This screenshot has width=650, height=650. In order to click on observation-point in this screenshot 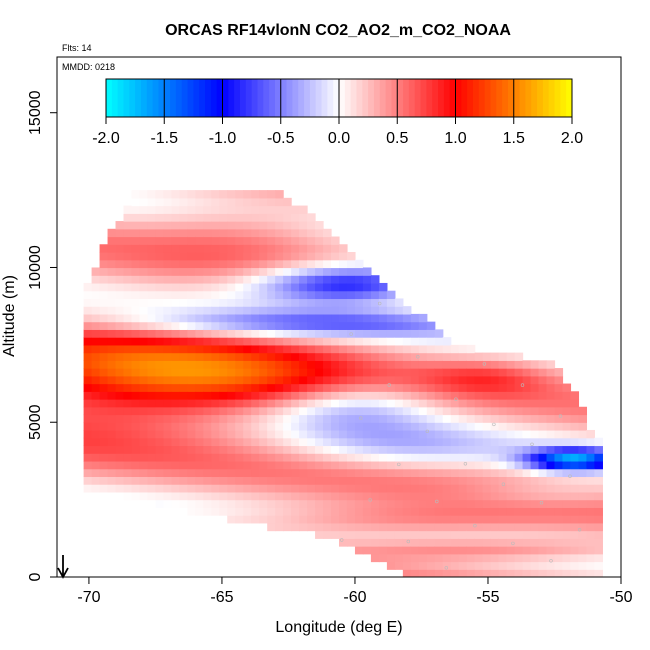, I will do `click(427, 431)`.